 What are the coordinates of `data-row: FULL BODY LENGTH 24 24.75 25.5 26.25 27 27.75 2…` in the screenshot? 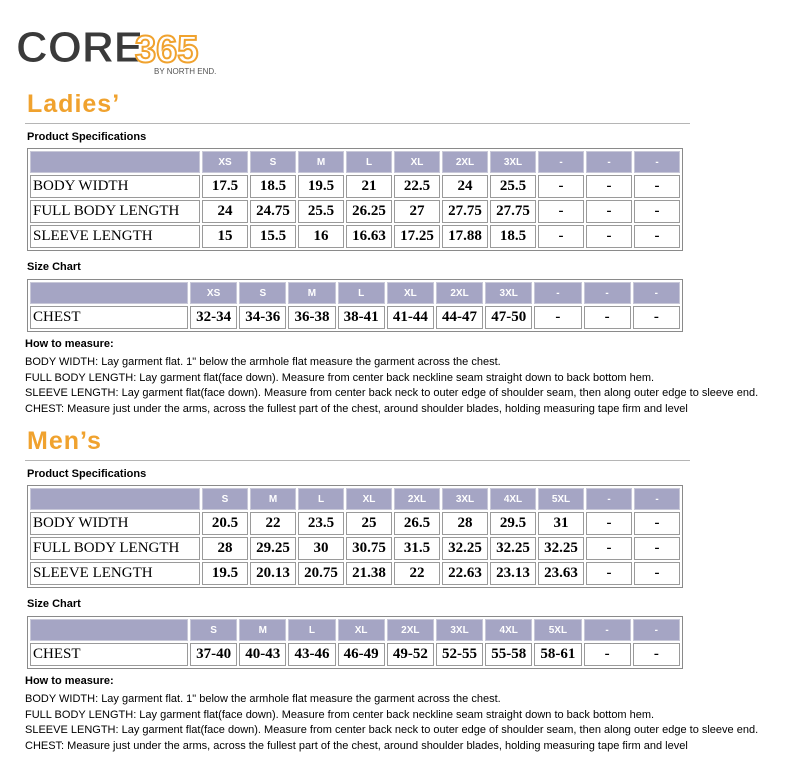 It's located at (355, 211).